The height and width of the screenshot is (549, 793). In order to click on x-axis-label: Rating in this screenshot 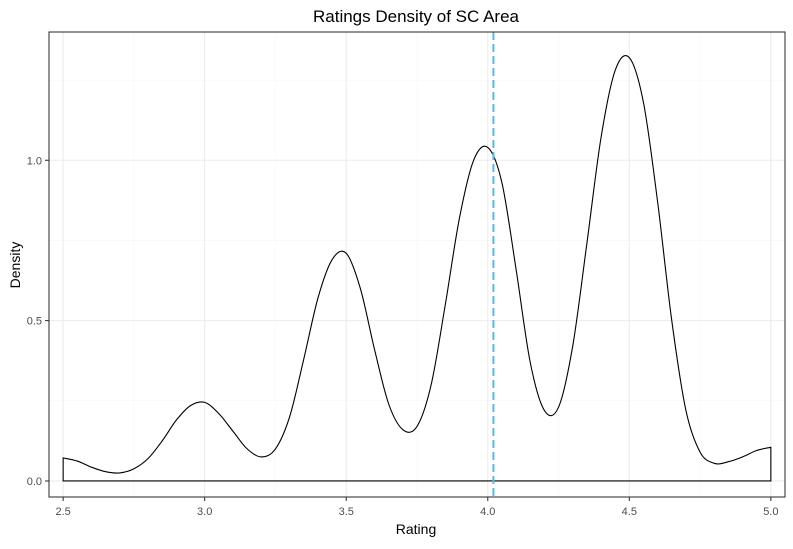, I will do `click(416, 529)`.